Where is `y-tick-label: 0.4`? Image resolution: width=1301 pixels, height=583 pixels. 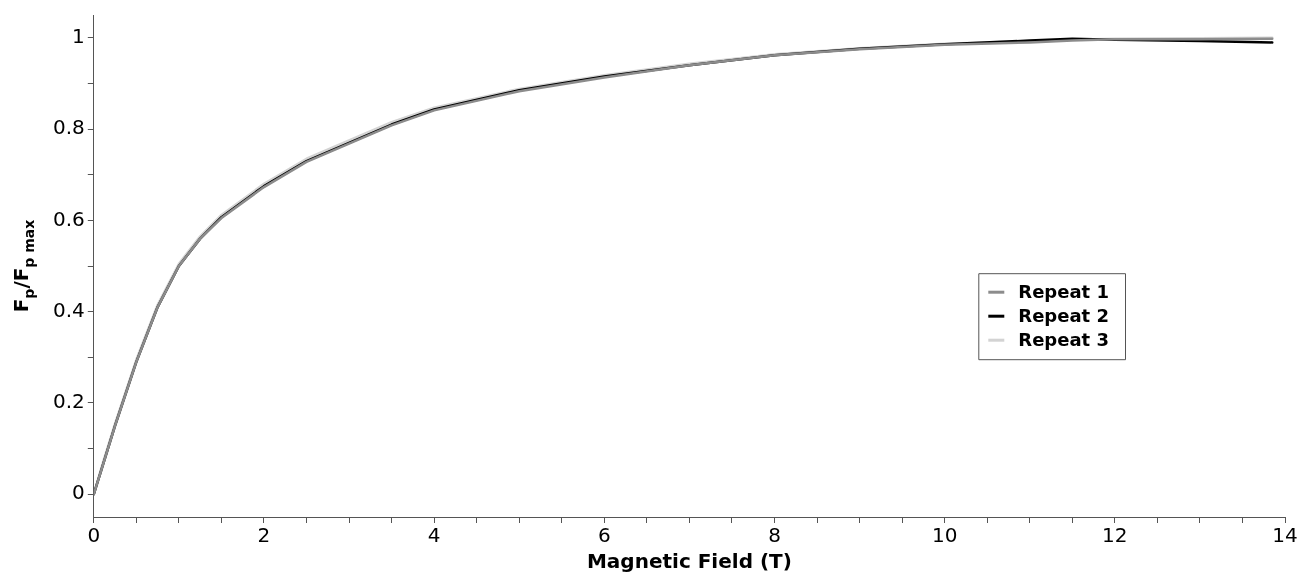
y-tick-label: 0.4 is located at coordinates (68, 309).